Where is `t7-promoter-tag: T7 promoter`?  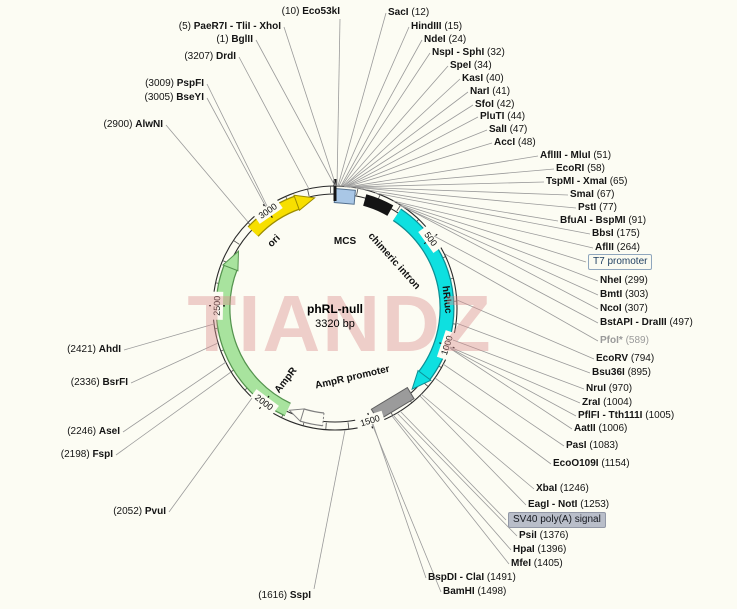
t7-promoter-tag: T7 promoter is located at coordinates (620, 262).